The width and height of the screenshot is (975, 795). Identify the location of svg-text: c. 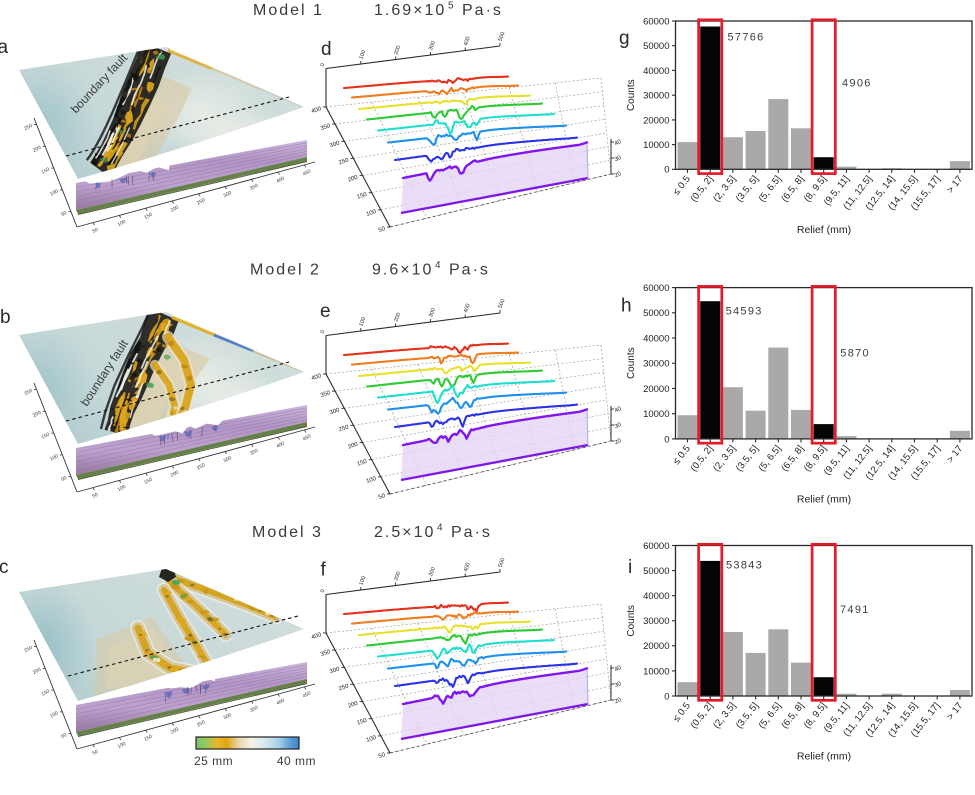
(4, 567).